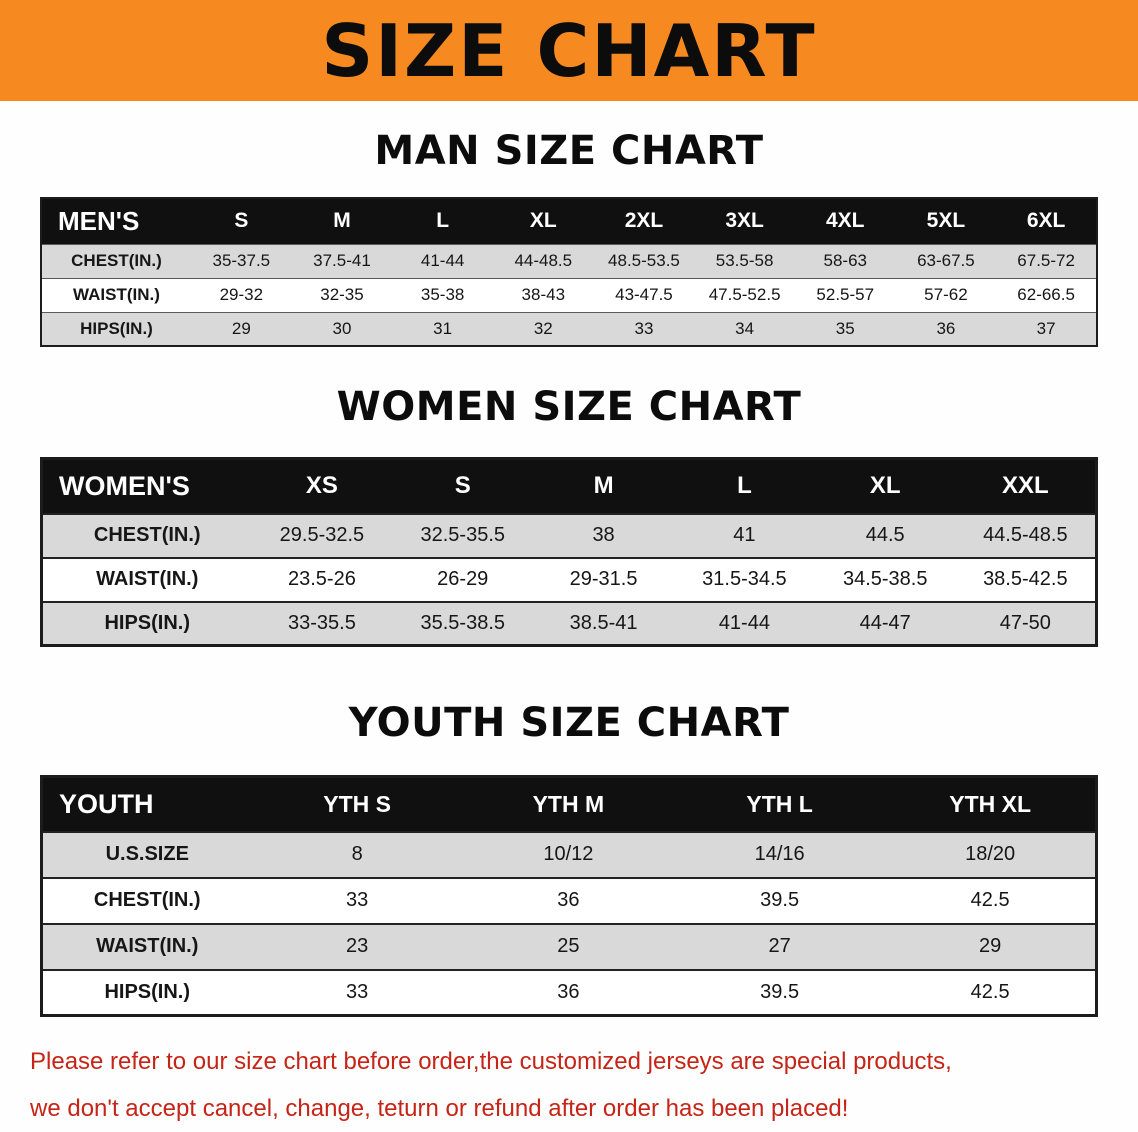 This screenshot has width=1138, height=1132. Describe the element at coordinates (991, 946) in the screenshot. I see `value-cell: 29` at that location.